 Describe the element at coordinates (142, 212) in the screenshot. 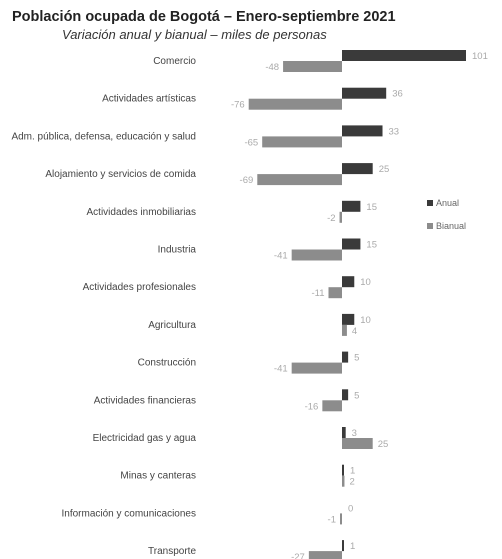

I see `category-label: Actividades inmobiliarias` at that location.